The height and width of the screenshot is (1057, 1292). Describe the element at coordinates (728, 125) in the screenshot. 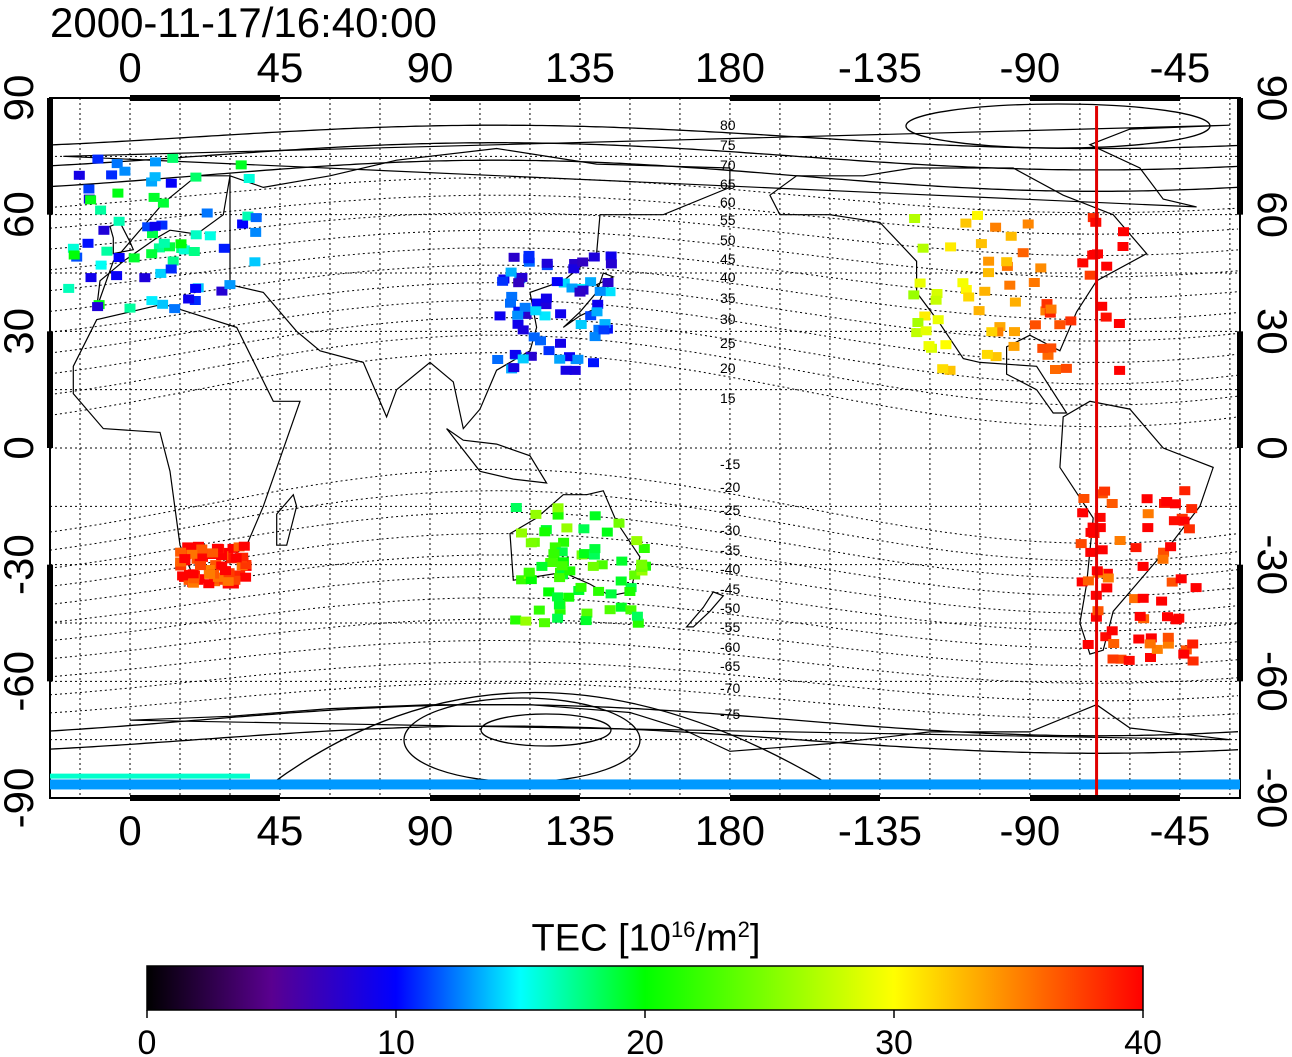

I see `contour-label: 80` at that location.